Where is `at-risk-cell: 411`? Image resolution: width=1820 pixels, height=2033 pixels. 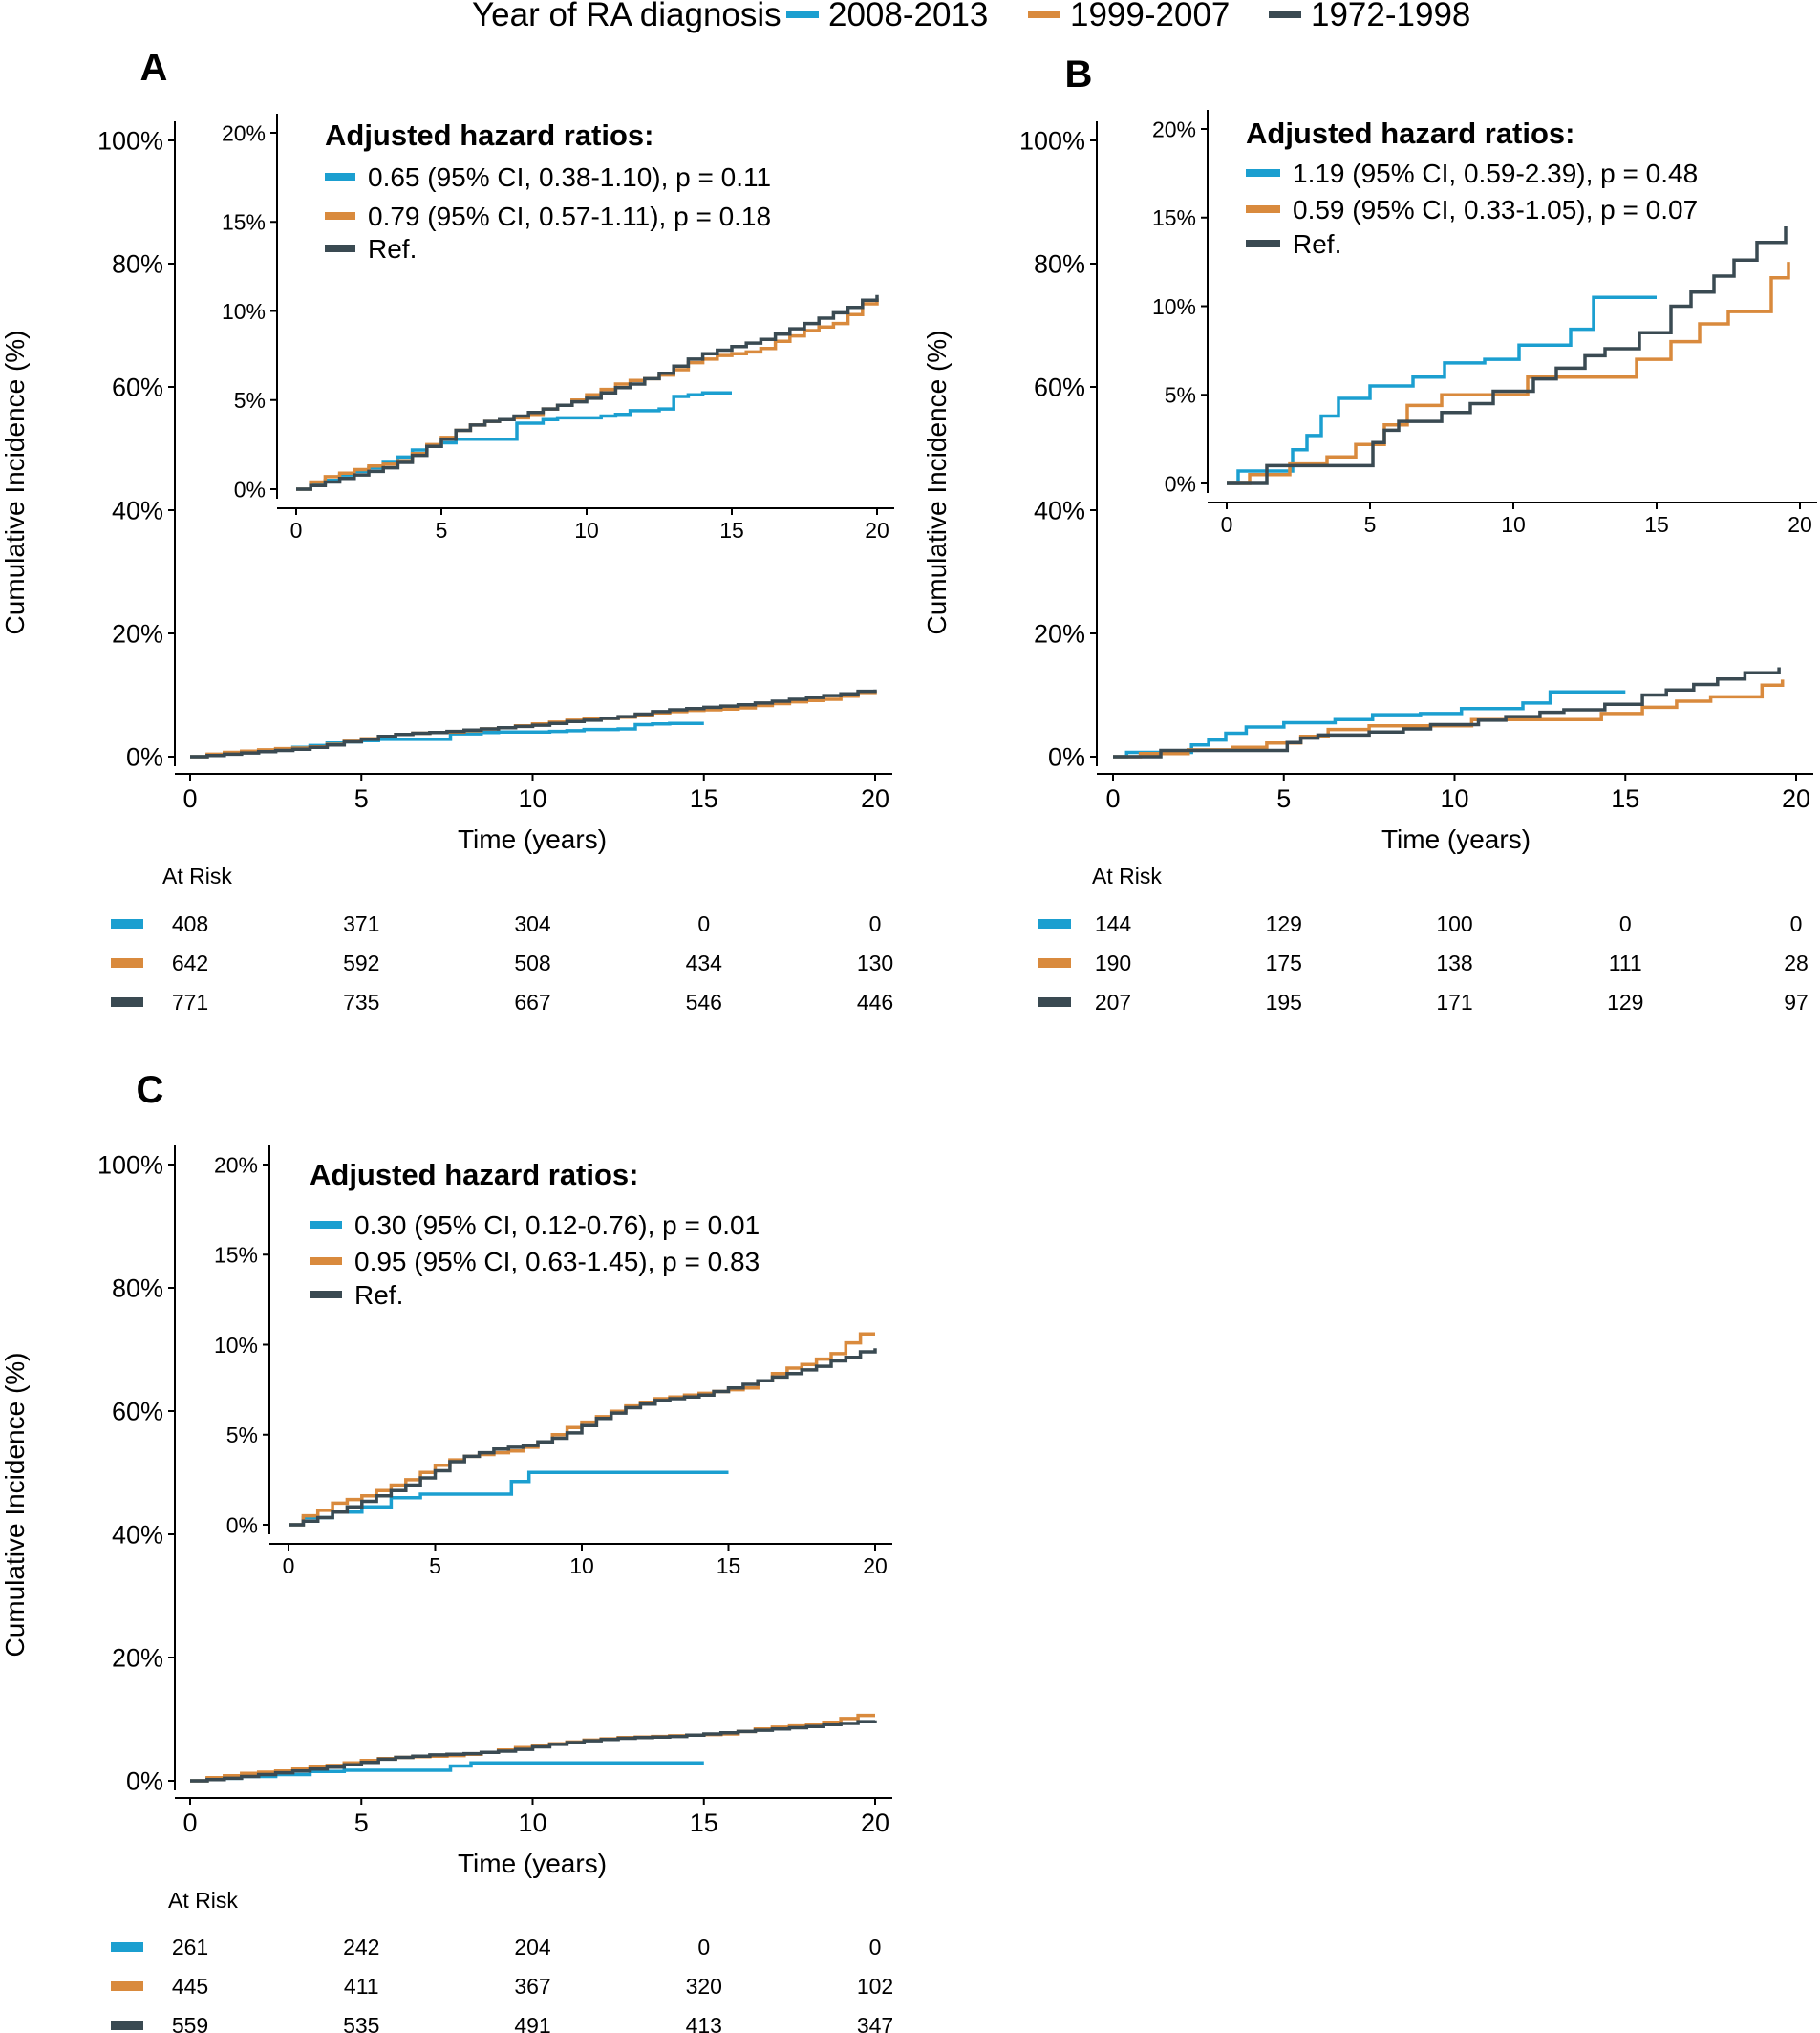 at-risk-cell: 411 is located at coordinates (361, 1986).